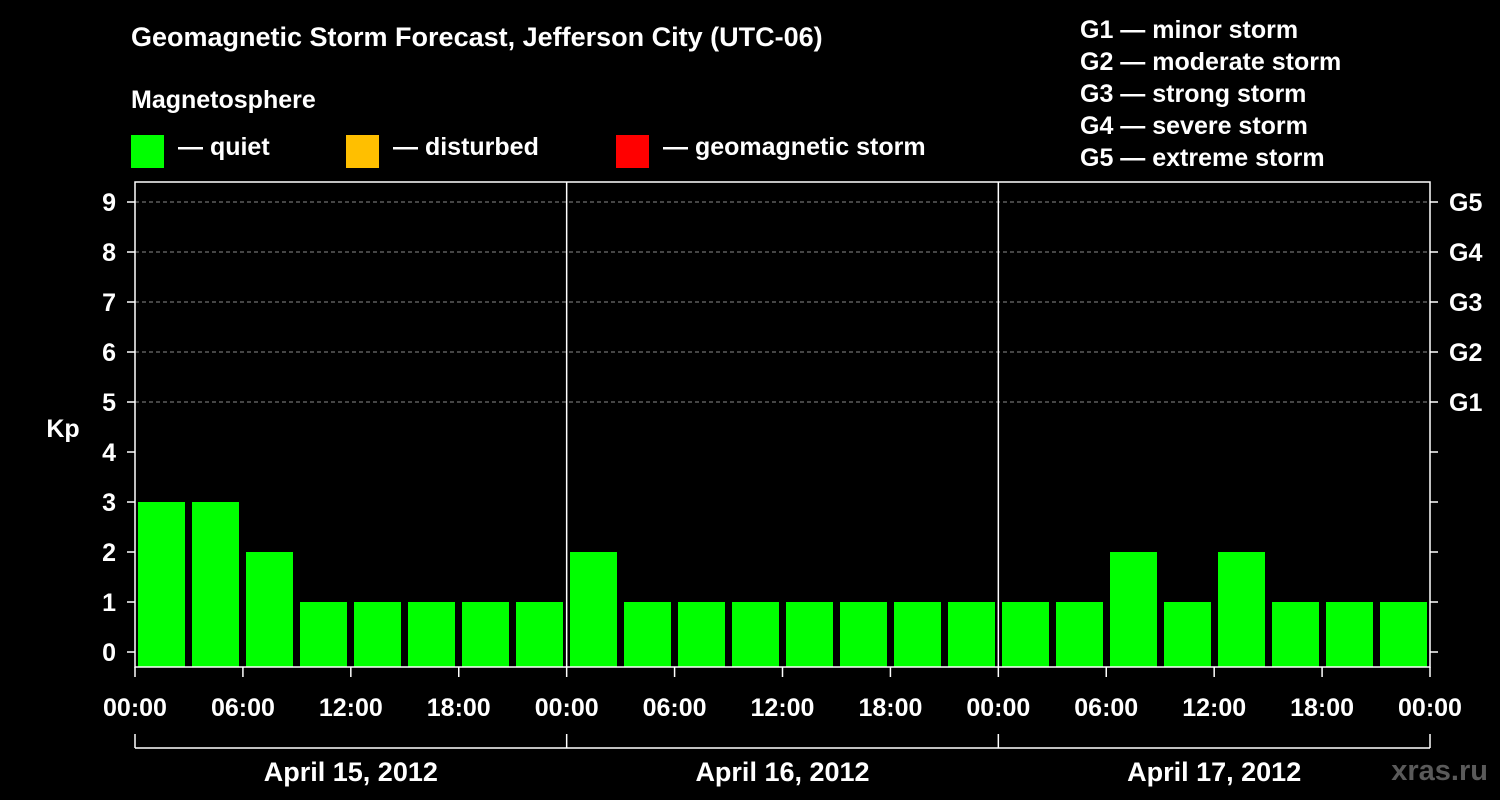  What do you see at coordinates (109, 453) in the screenshot?
I see `y-tick-label-4: 4` at bounding box center [109, 453].